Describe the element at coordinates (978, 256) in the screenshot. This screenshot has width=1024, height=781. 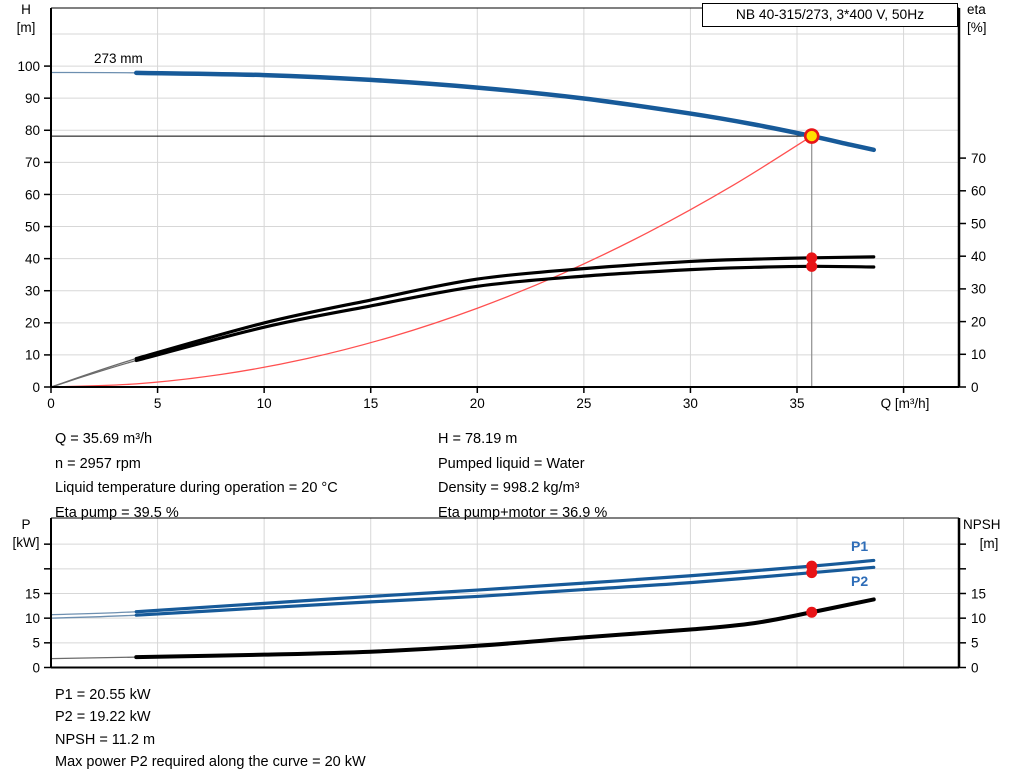
I see `y-right-tick-label: 40` at that location.